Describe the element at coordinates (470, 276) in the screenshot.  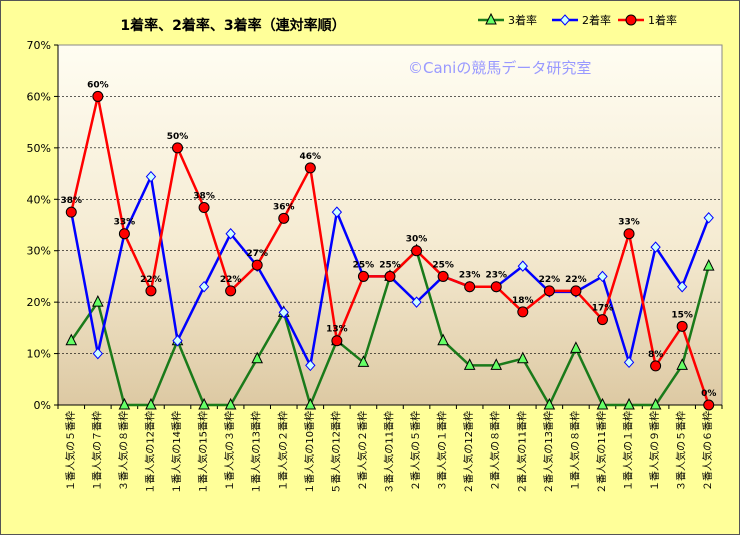
I see `data-label: 23%` at that location.